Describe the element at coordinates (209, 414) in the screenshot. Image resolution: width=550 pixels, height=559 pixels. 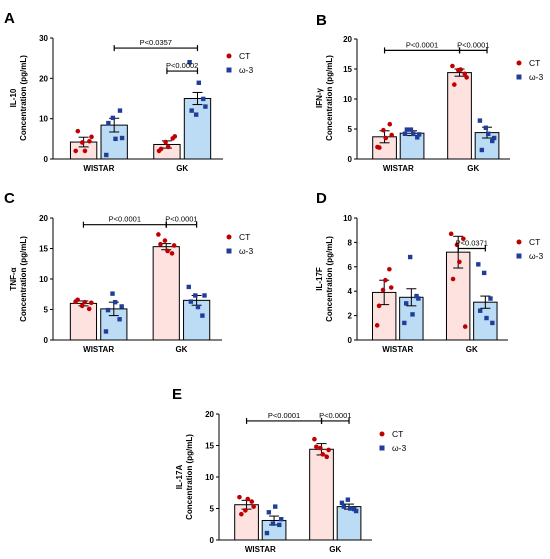
I see `y-tick-label: 20` at that location.